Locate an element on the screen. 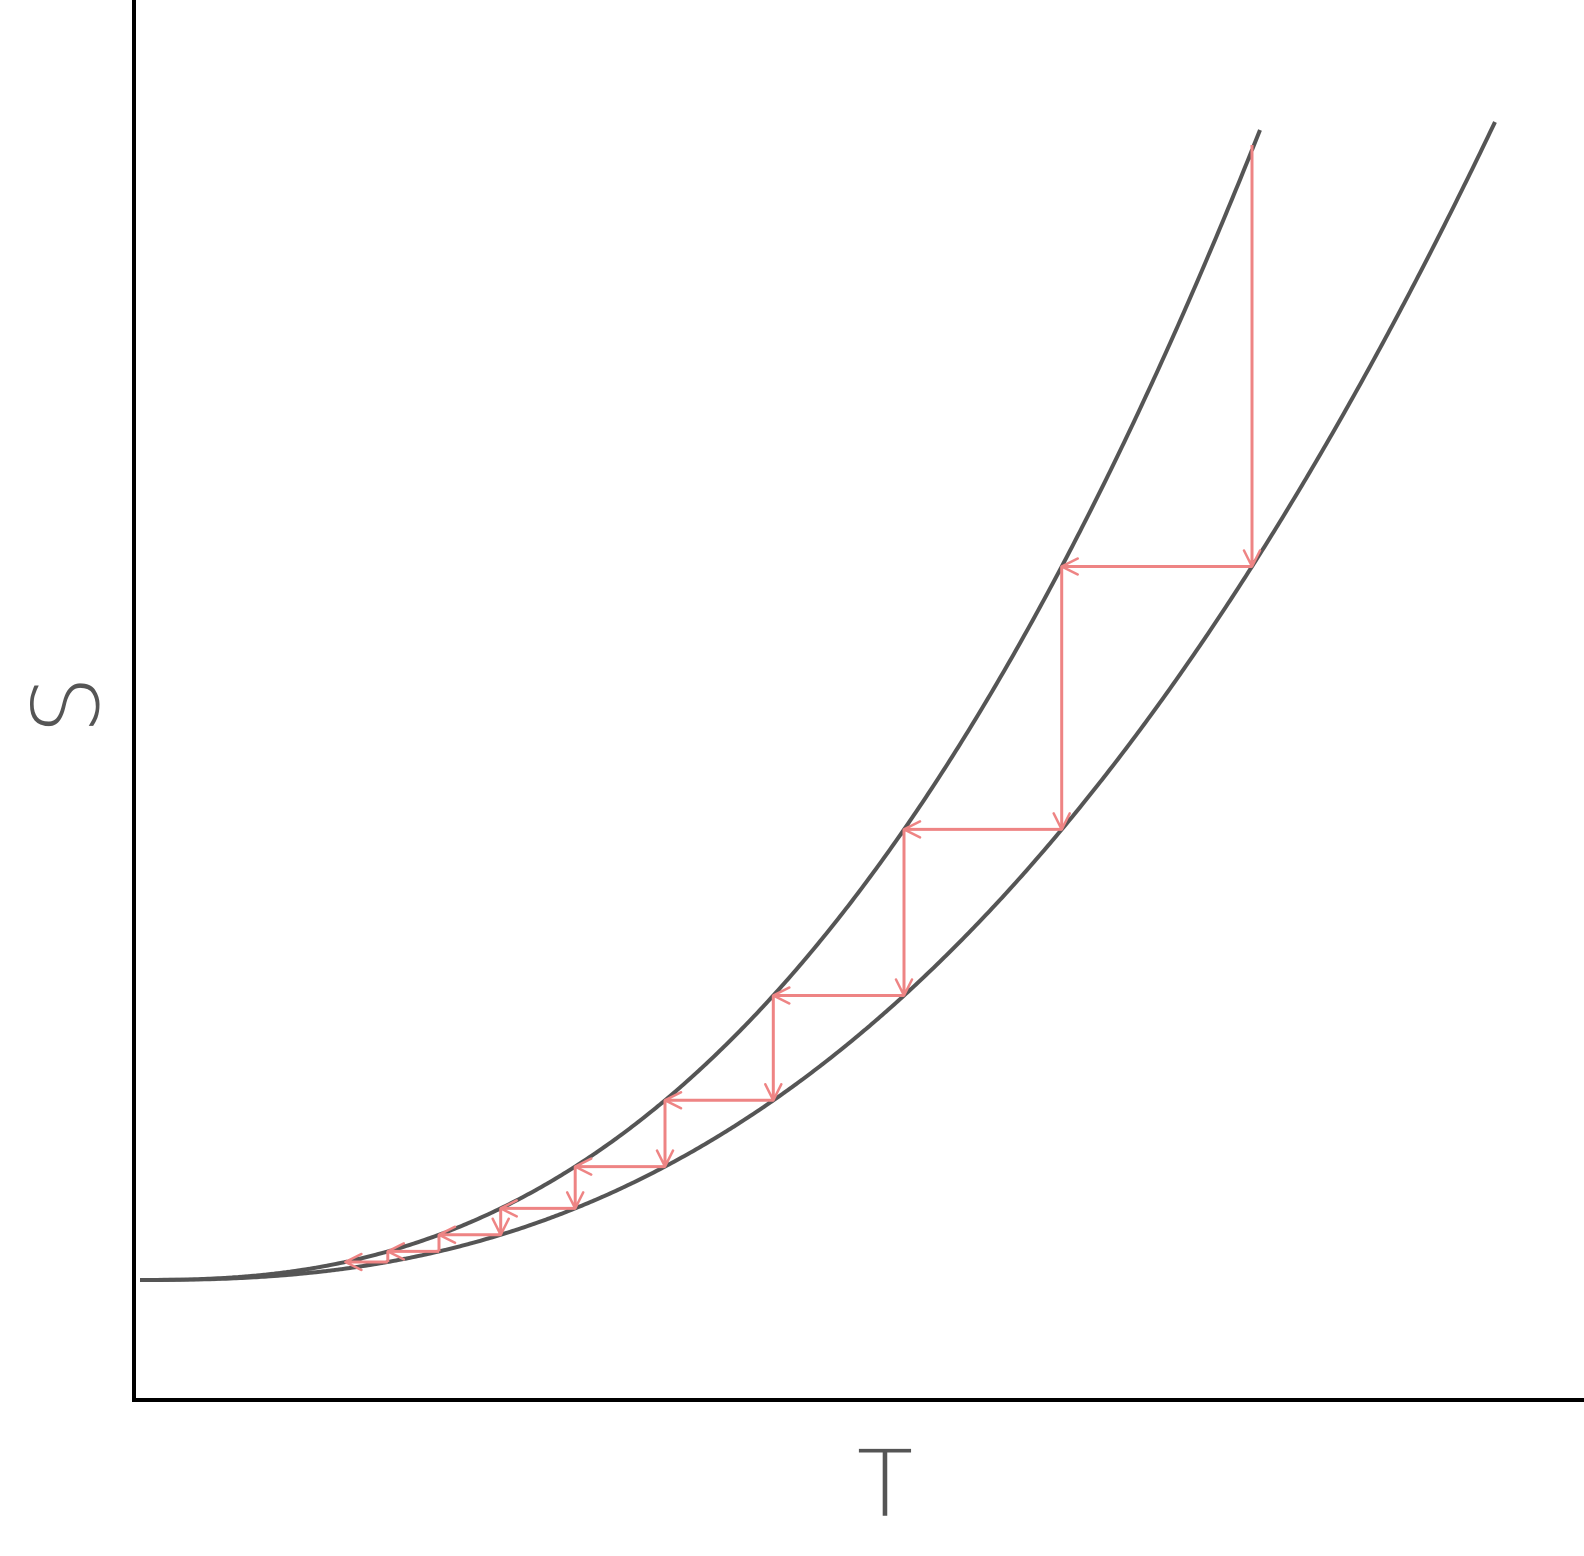 This screenshot has height=1556, width=1584. y-axis-label: S is located at coordinates (66, 705).